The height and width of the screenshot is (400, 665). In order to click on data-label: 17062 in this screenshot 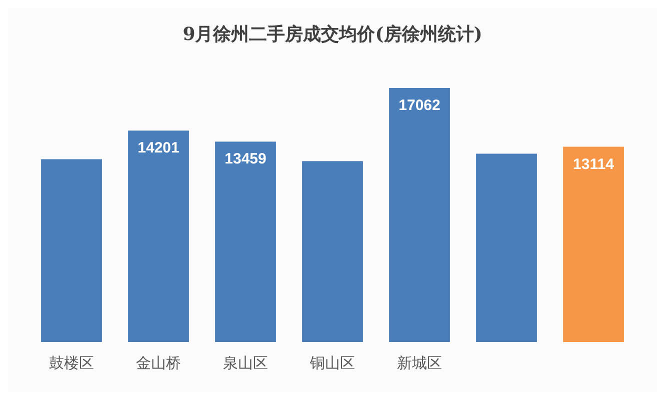, I will do `click(419, 105)`.